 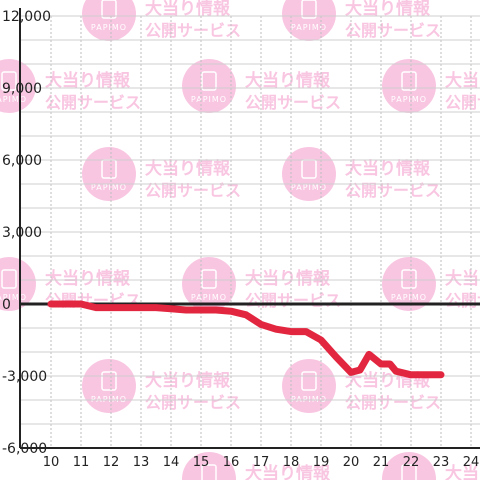 I want to click on y-tick-label: 0, so click(x=6, y=305).